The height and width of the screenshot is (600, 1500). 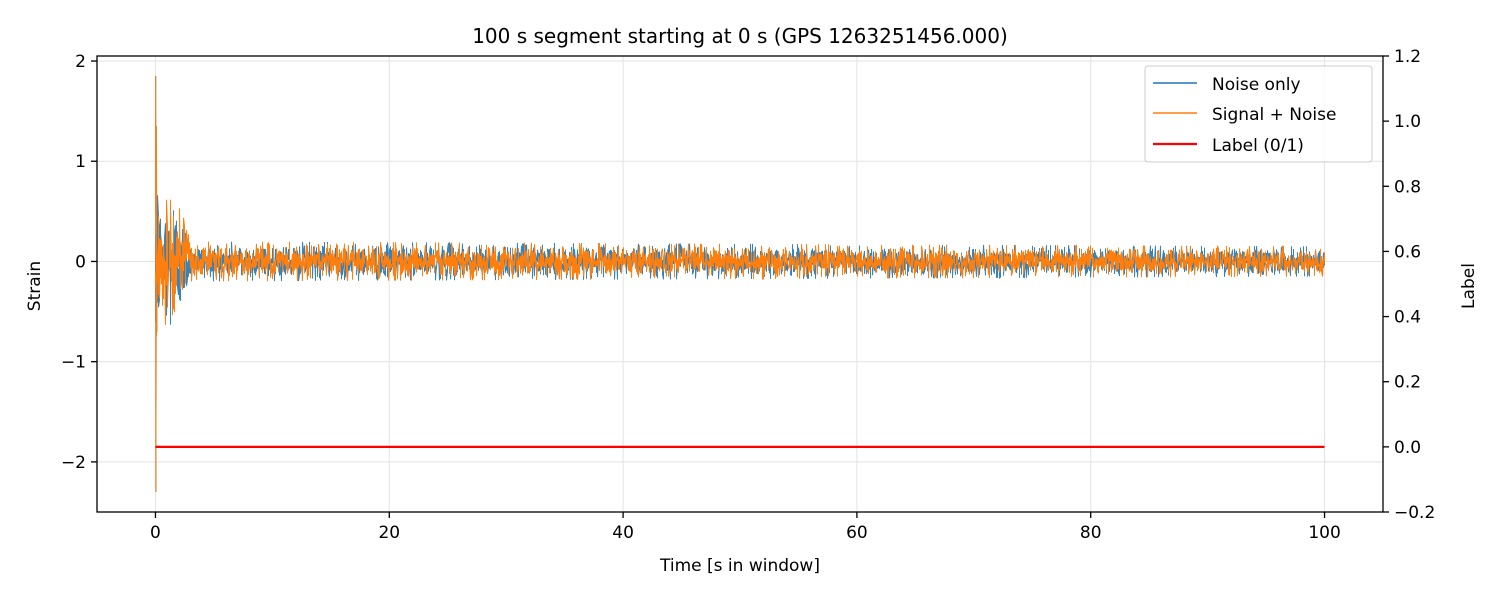 What do you see at coordinates (1414, 513) in the screenshot?
I see `y2-tick-label: −0.2` at bounding box center [1414, 513].